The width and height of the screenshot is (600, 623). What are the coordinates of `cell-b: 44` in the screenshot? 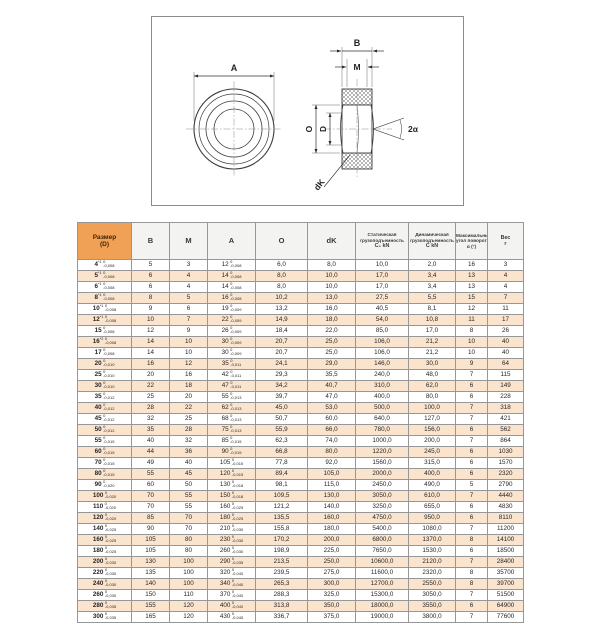 It's located at (150, 452).